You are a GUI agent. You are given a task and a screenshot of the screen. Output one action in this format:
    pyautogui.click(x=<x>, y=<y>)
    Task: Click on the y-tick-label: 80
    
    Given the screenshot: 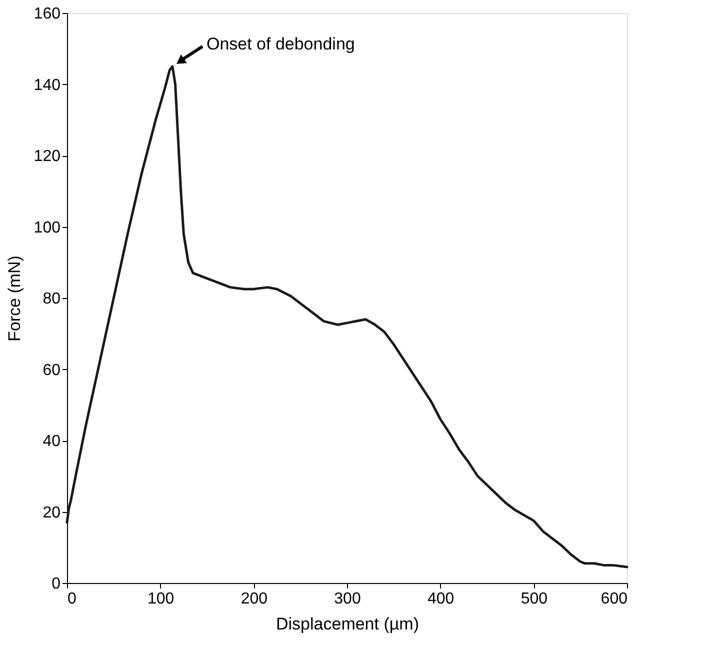 What is the action you would take?
    pyautogui.click(x=51, y=299)
    